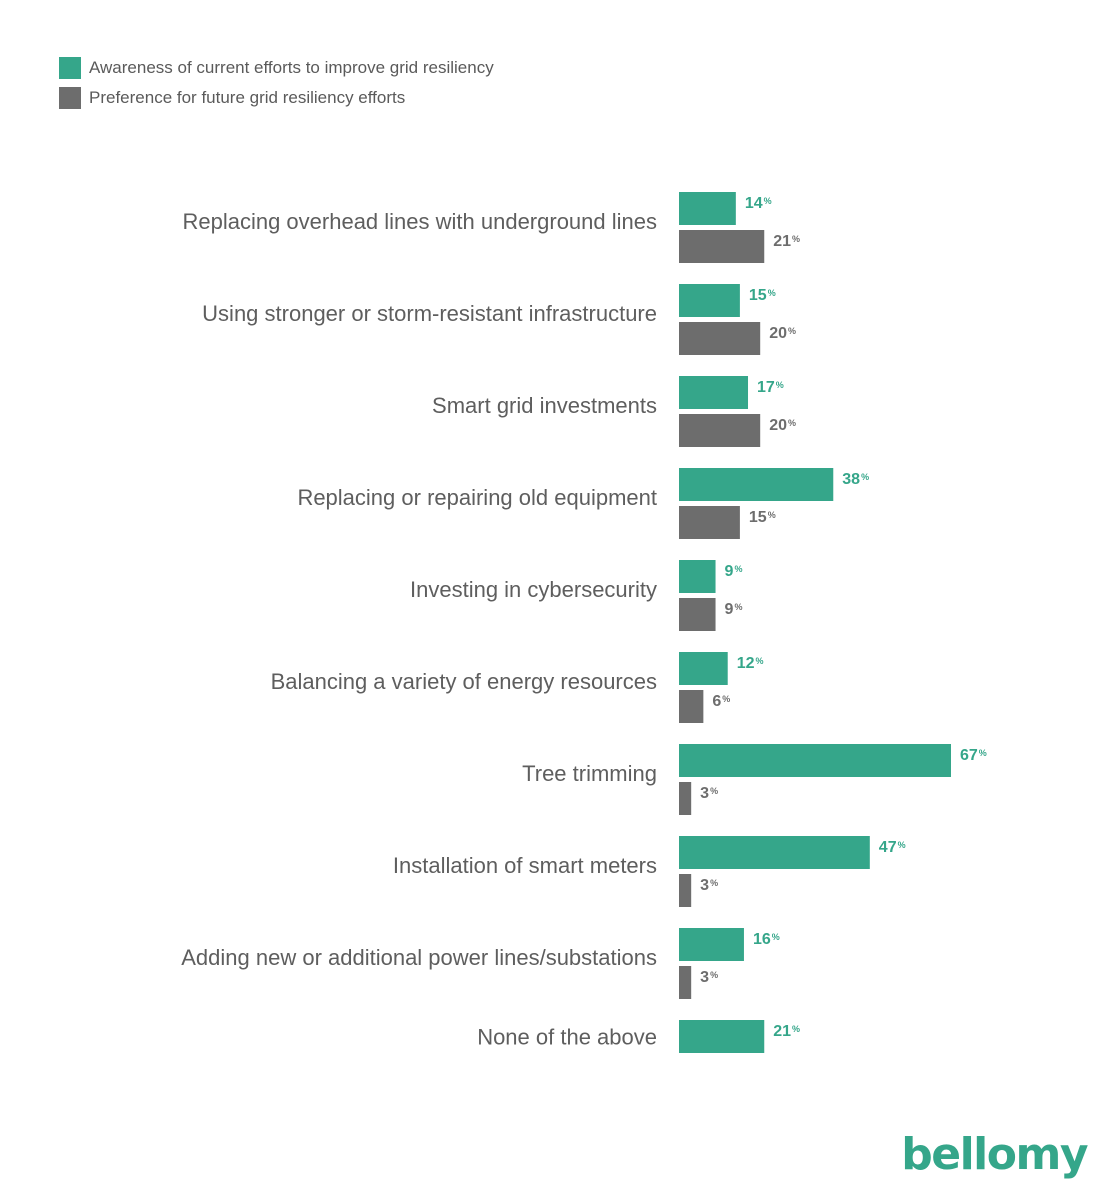 The width and height of the screenshot is (1119, 1202). Describe the element at coordinates (70, 98) in the screenshot. I see `legend-swatch-preference` at that location.